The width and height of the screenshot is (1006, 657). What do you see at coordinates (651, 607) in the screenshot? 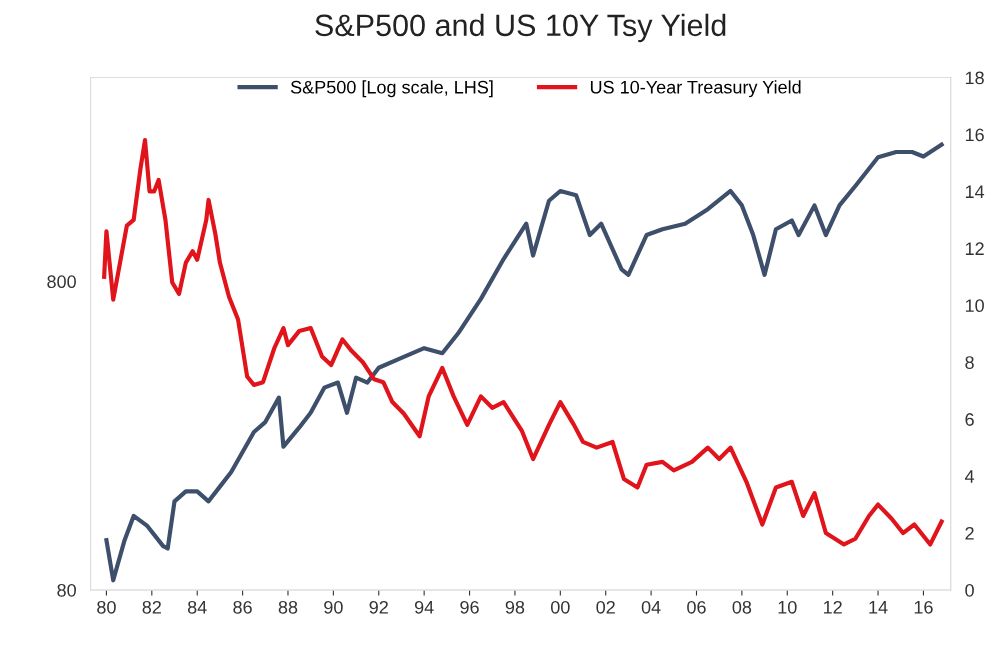
I see `x-tick-label: 04` at bounding box center [651, 607].